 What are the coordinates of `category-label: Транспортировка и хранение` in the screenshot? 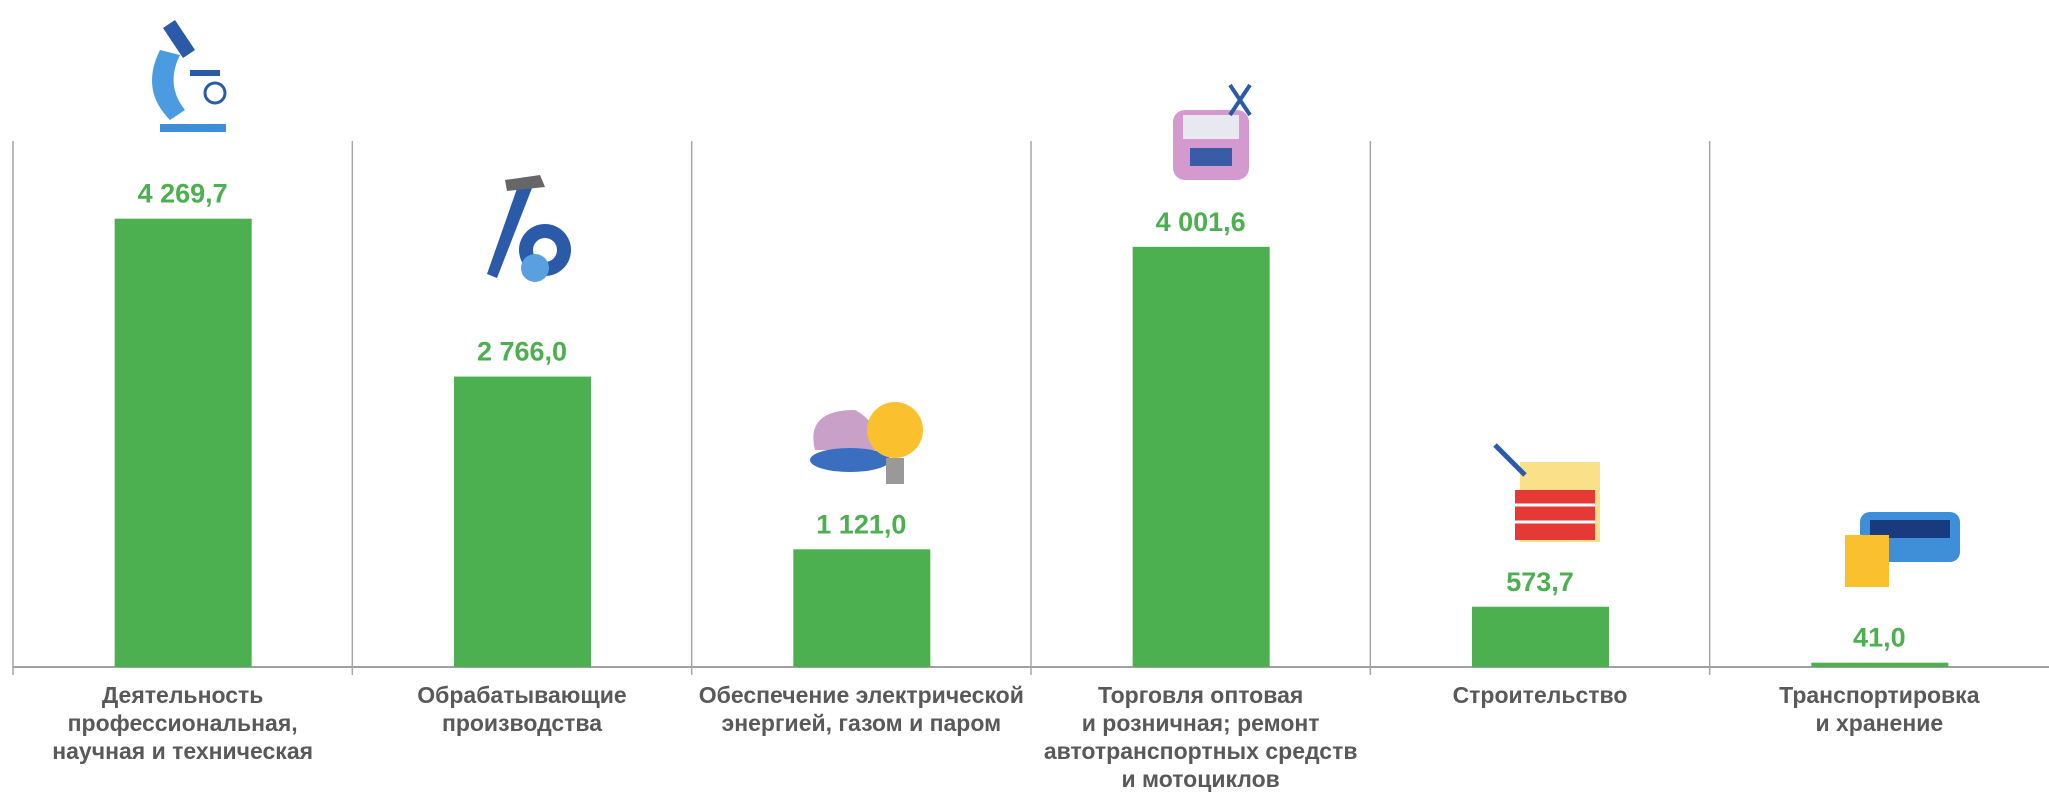 It's located at (1879, 709).